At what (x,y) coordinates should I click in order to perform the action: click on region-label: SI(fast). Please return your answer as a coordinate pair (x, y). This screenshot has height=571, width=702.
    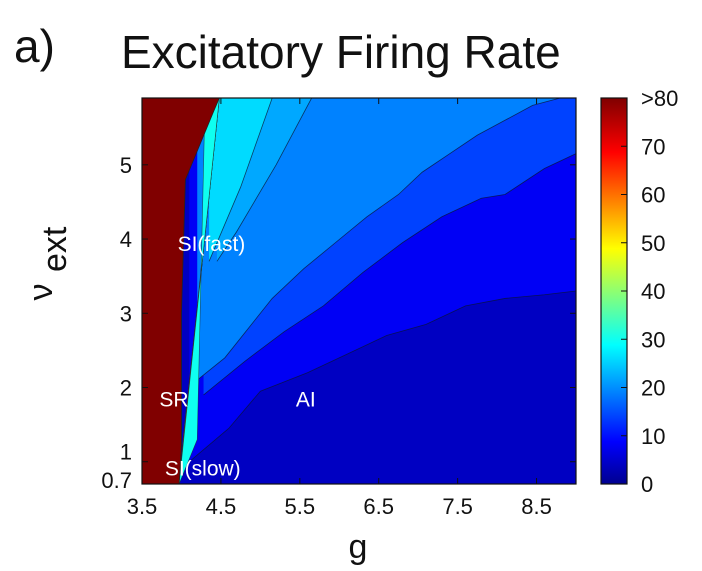
    Looking at the image, I should click on (212, 244).